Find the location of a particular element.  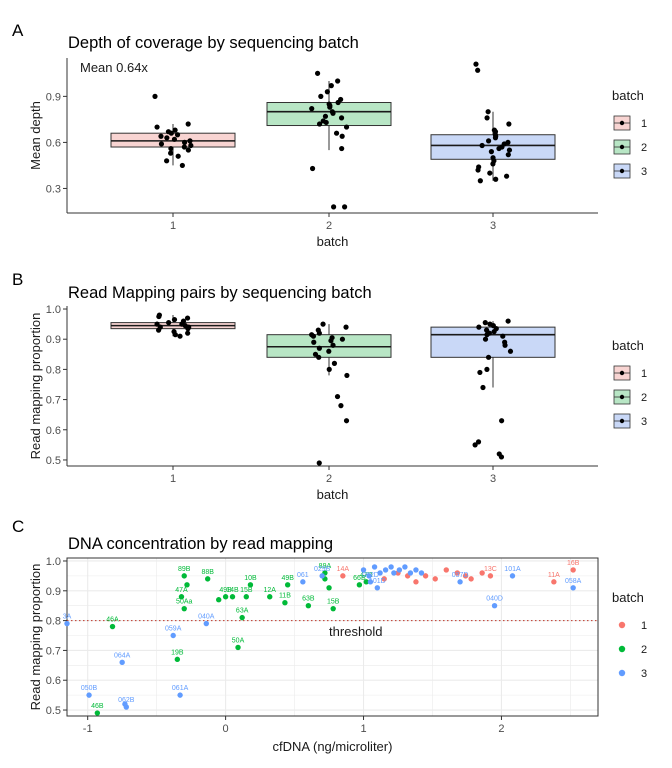

point-label: 89A is located at coordinates (325, 566).